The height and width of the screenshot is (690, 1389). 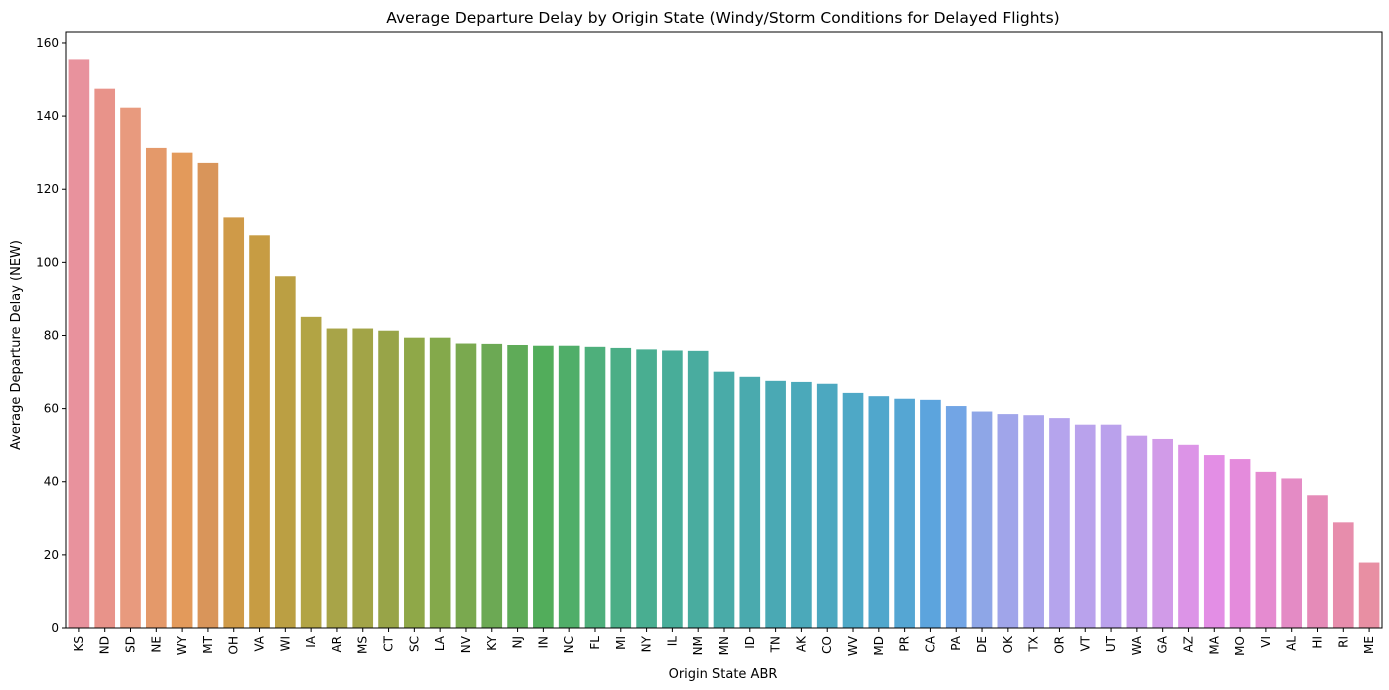 I want to click on bar-fl, so click(x=595, y=487).